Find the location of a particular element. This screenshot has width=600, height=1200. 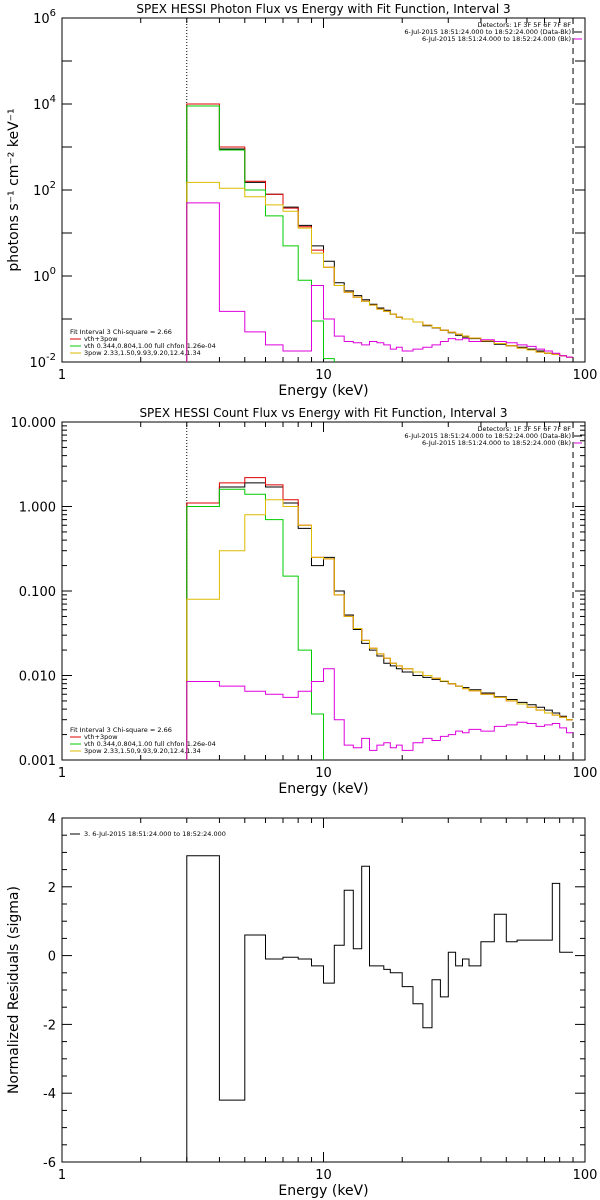

y-axis-label: photons s⁻¹ cm⁻² keV⁻¹ is located at coordinates (14, 189).